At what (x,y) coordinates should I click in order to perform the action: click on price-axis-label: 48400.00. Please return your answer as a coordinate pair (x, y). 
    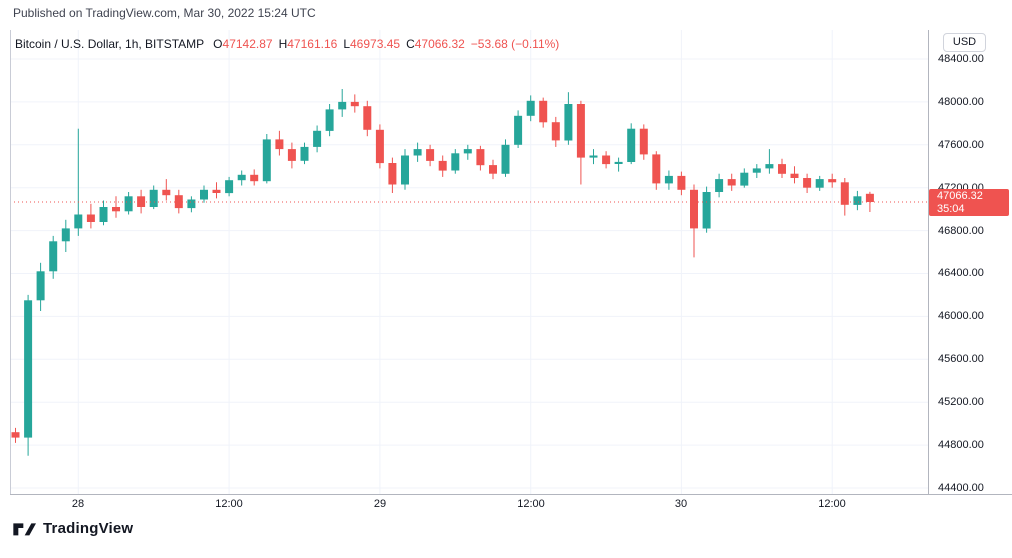
    Looking at the image, I should click on (961, 59).